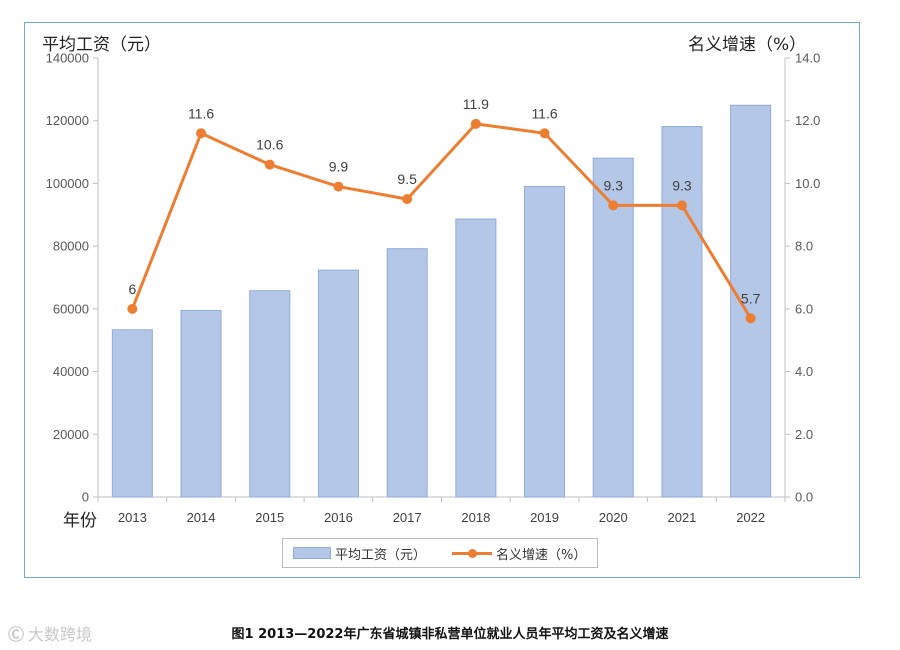  What do you see at coordinates (67, 183) in the screenshot?
I see `left-tick-label: 100000` at bounding box center [67, 183].